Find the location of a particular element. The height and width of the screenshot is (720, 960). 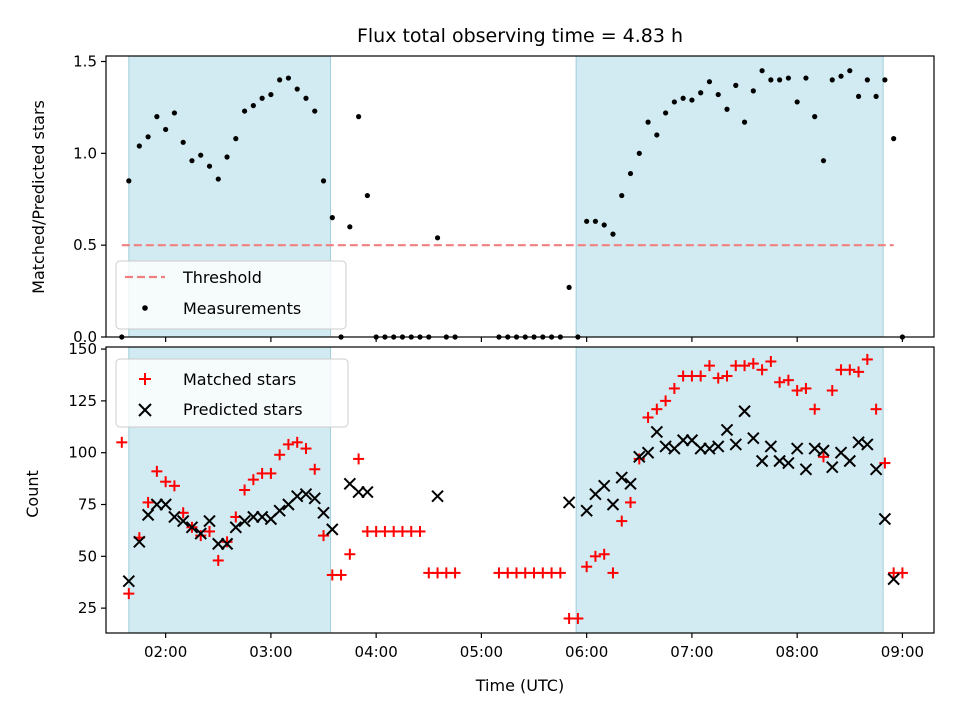

bottom-x-ticks: 02:00 03:00 04:00 05:00 06:00 07:00 08:00 09:00 is located at coordinates (534, 647).